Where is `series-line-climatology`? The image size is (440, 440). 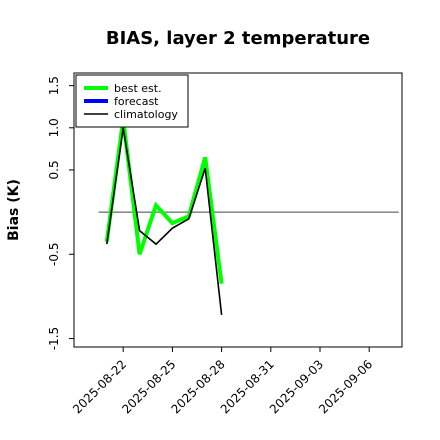
series-line-climatology is located at coordinates (164, 221).